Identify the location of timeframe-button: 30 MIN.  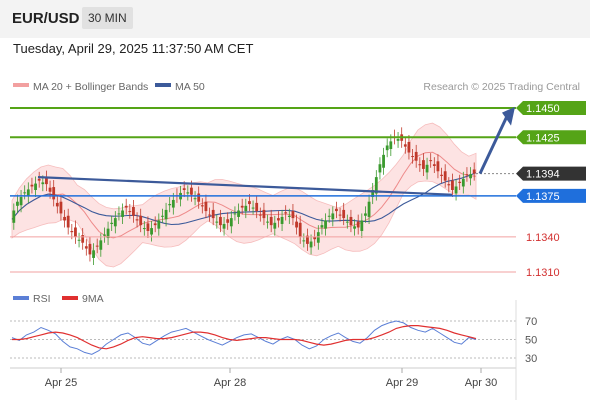
(107, 18).